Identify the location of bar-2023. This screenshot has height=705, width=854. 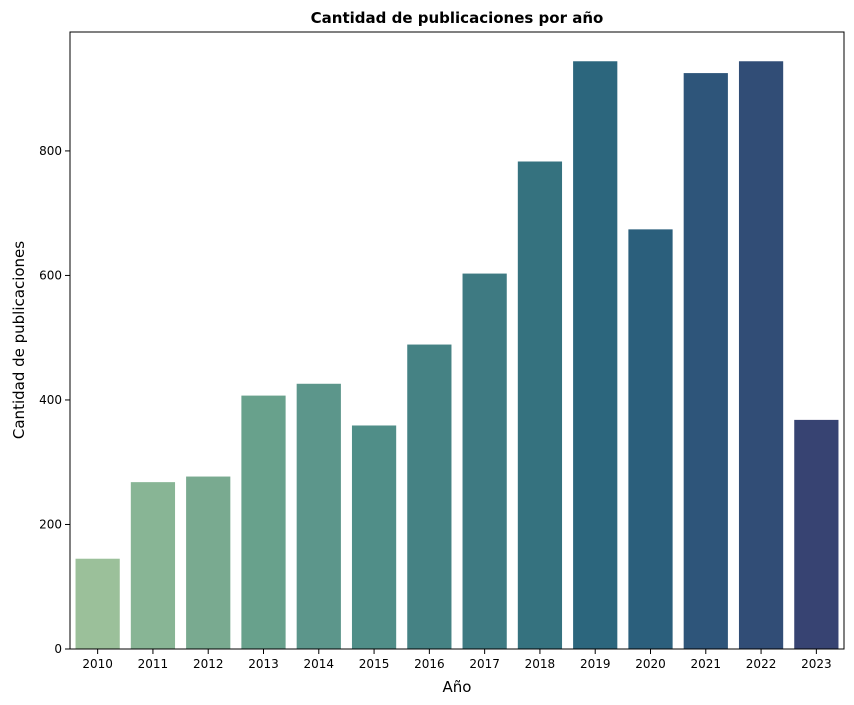
(816, 534).